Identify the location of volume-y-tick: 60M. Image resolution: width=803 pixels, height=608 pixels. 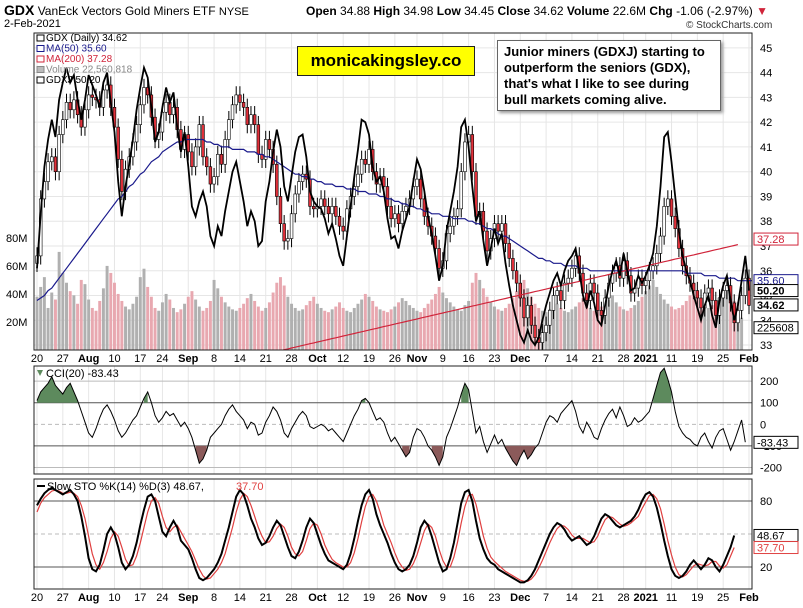
(16, 267).